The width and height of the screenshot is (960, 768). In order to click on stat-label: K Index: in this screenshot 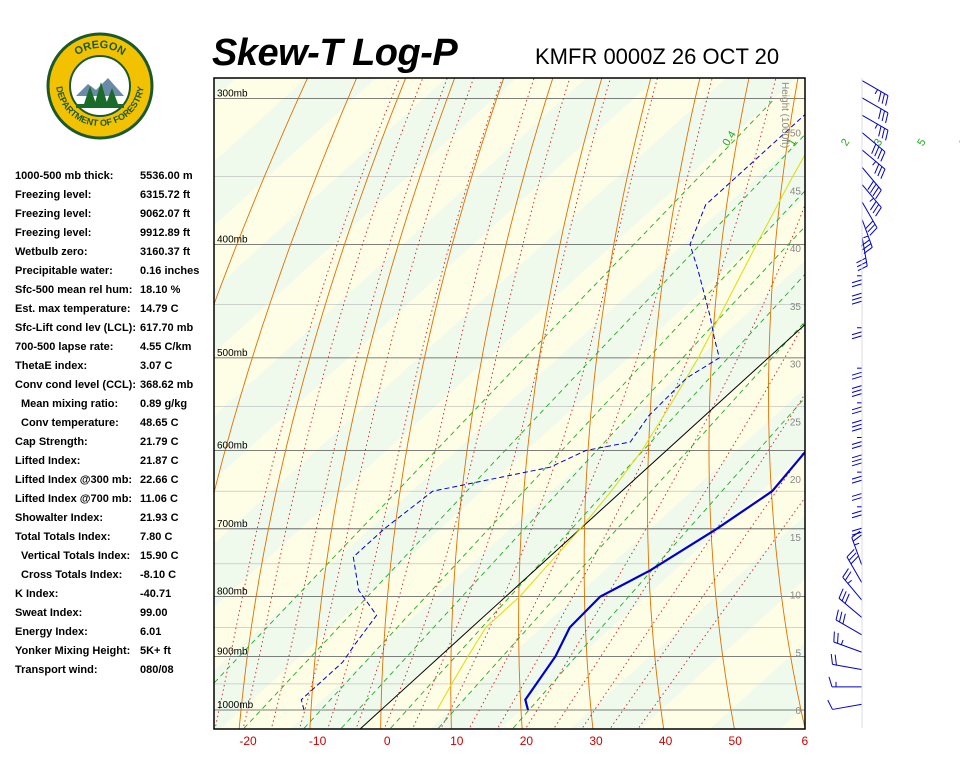, I will do `click(37, 594)`.